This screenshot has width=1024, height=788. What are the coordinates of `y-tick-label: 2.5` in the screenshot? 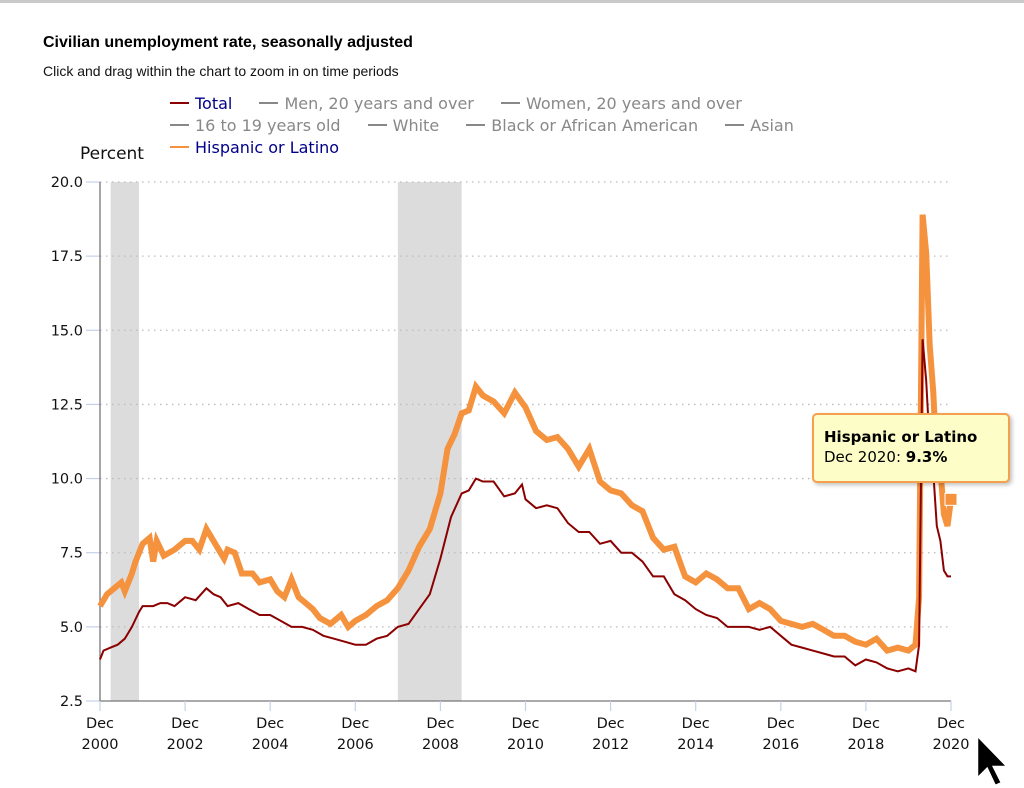 It's located at (71, 702).